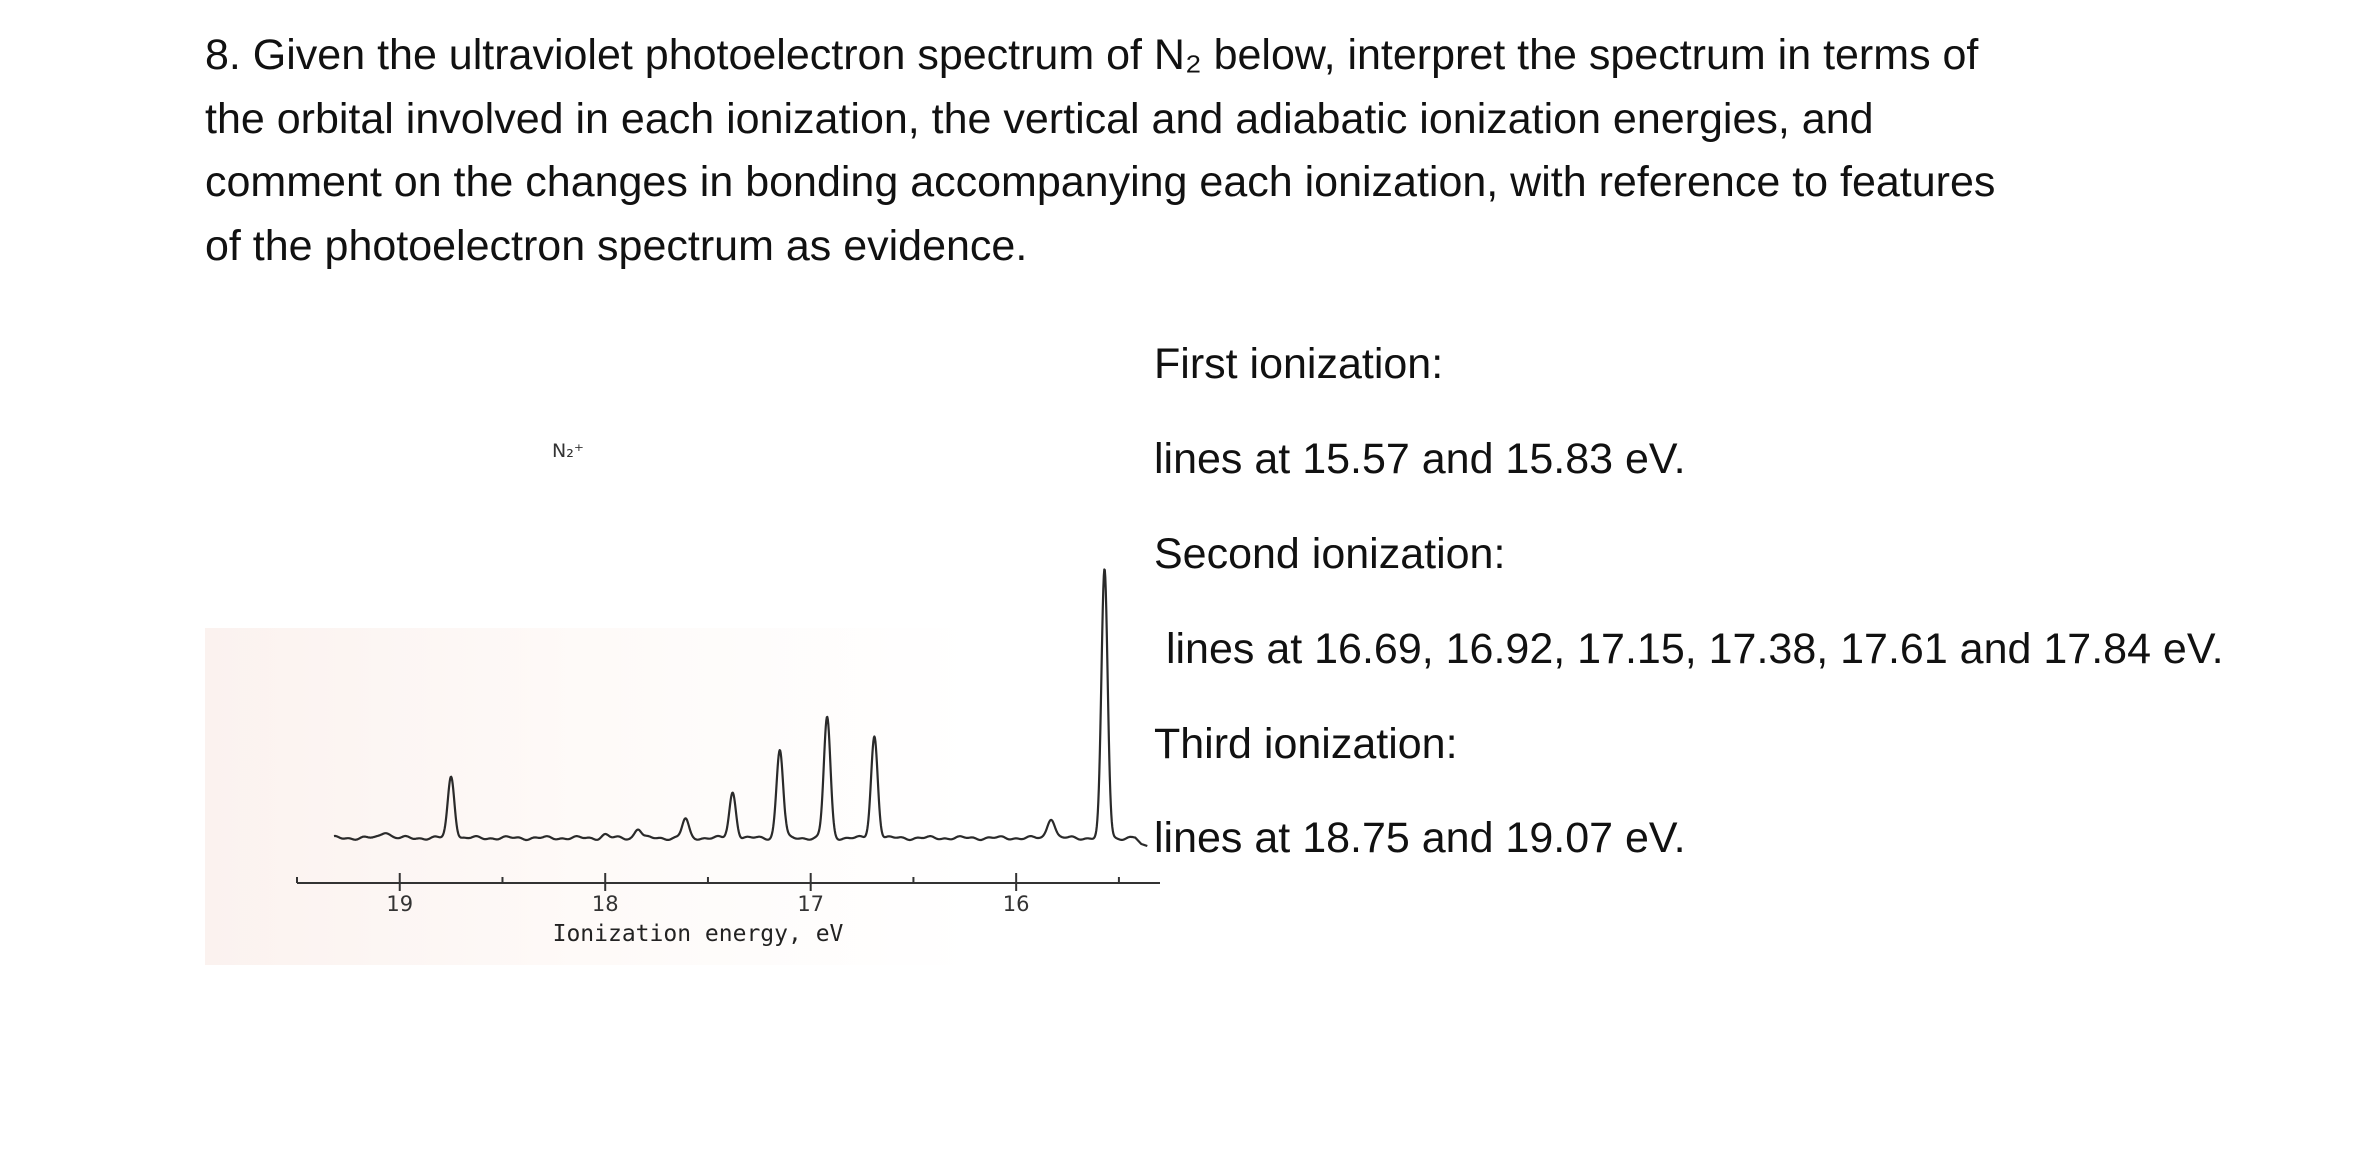  What do you see at coordinates (708, 882) in the screenshot?
I see `x-axis-ticks` at bounding box center [708, 882].